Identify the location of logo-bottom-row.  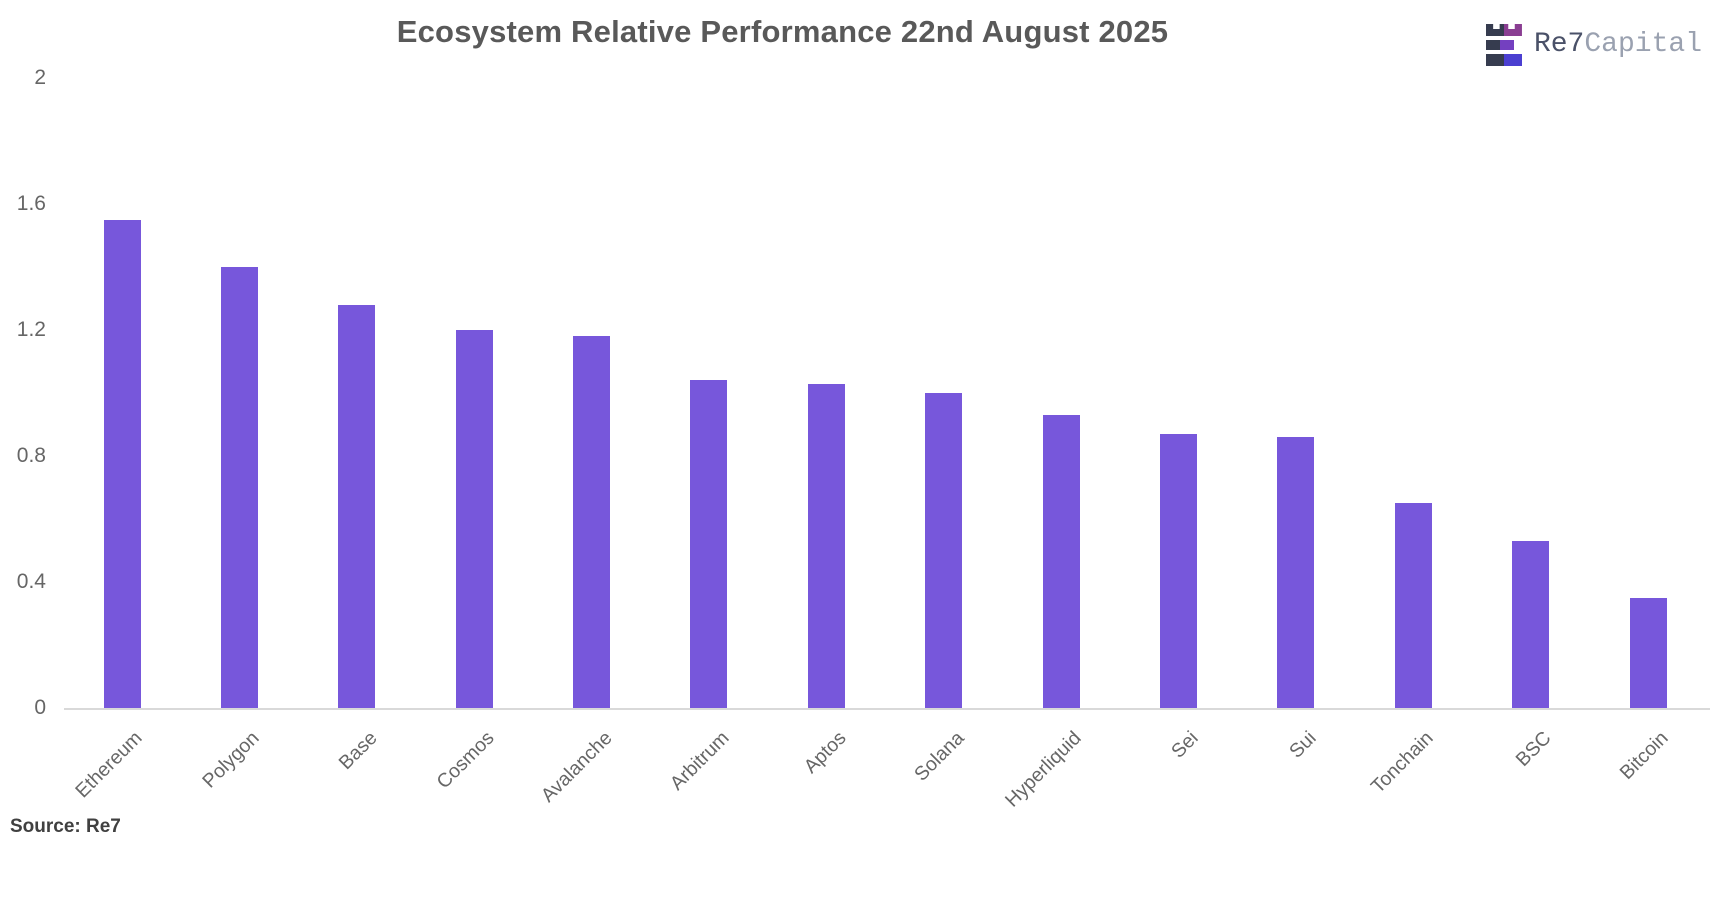
(1503, 60).